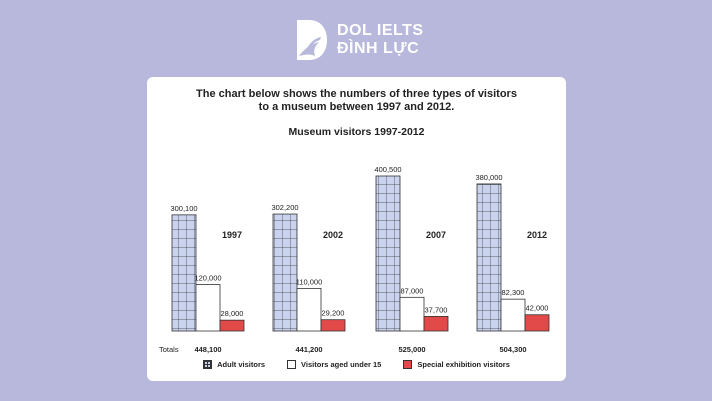  I want to click on brand-subname: ĐÌNH LỰC, so click(378, 48).